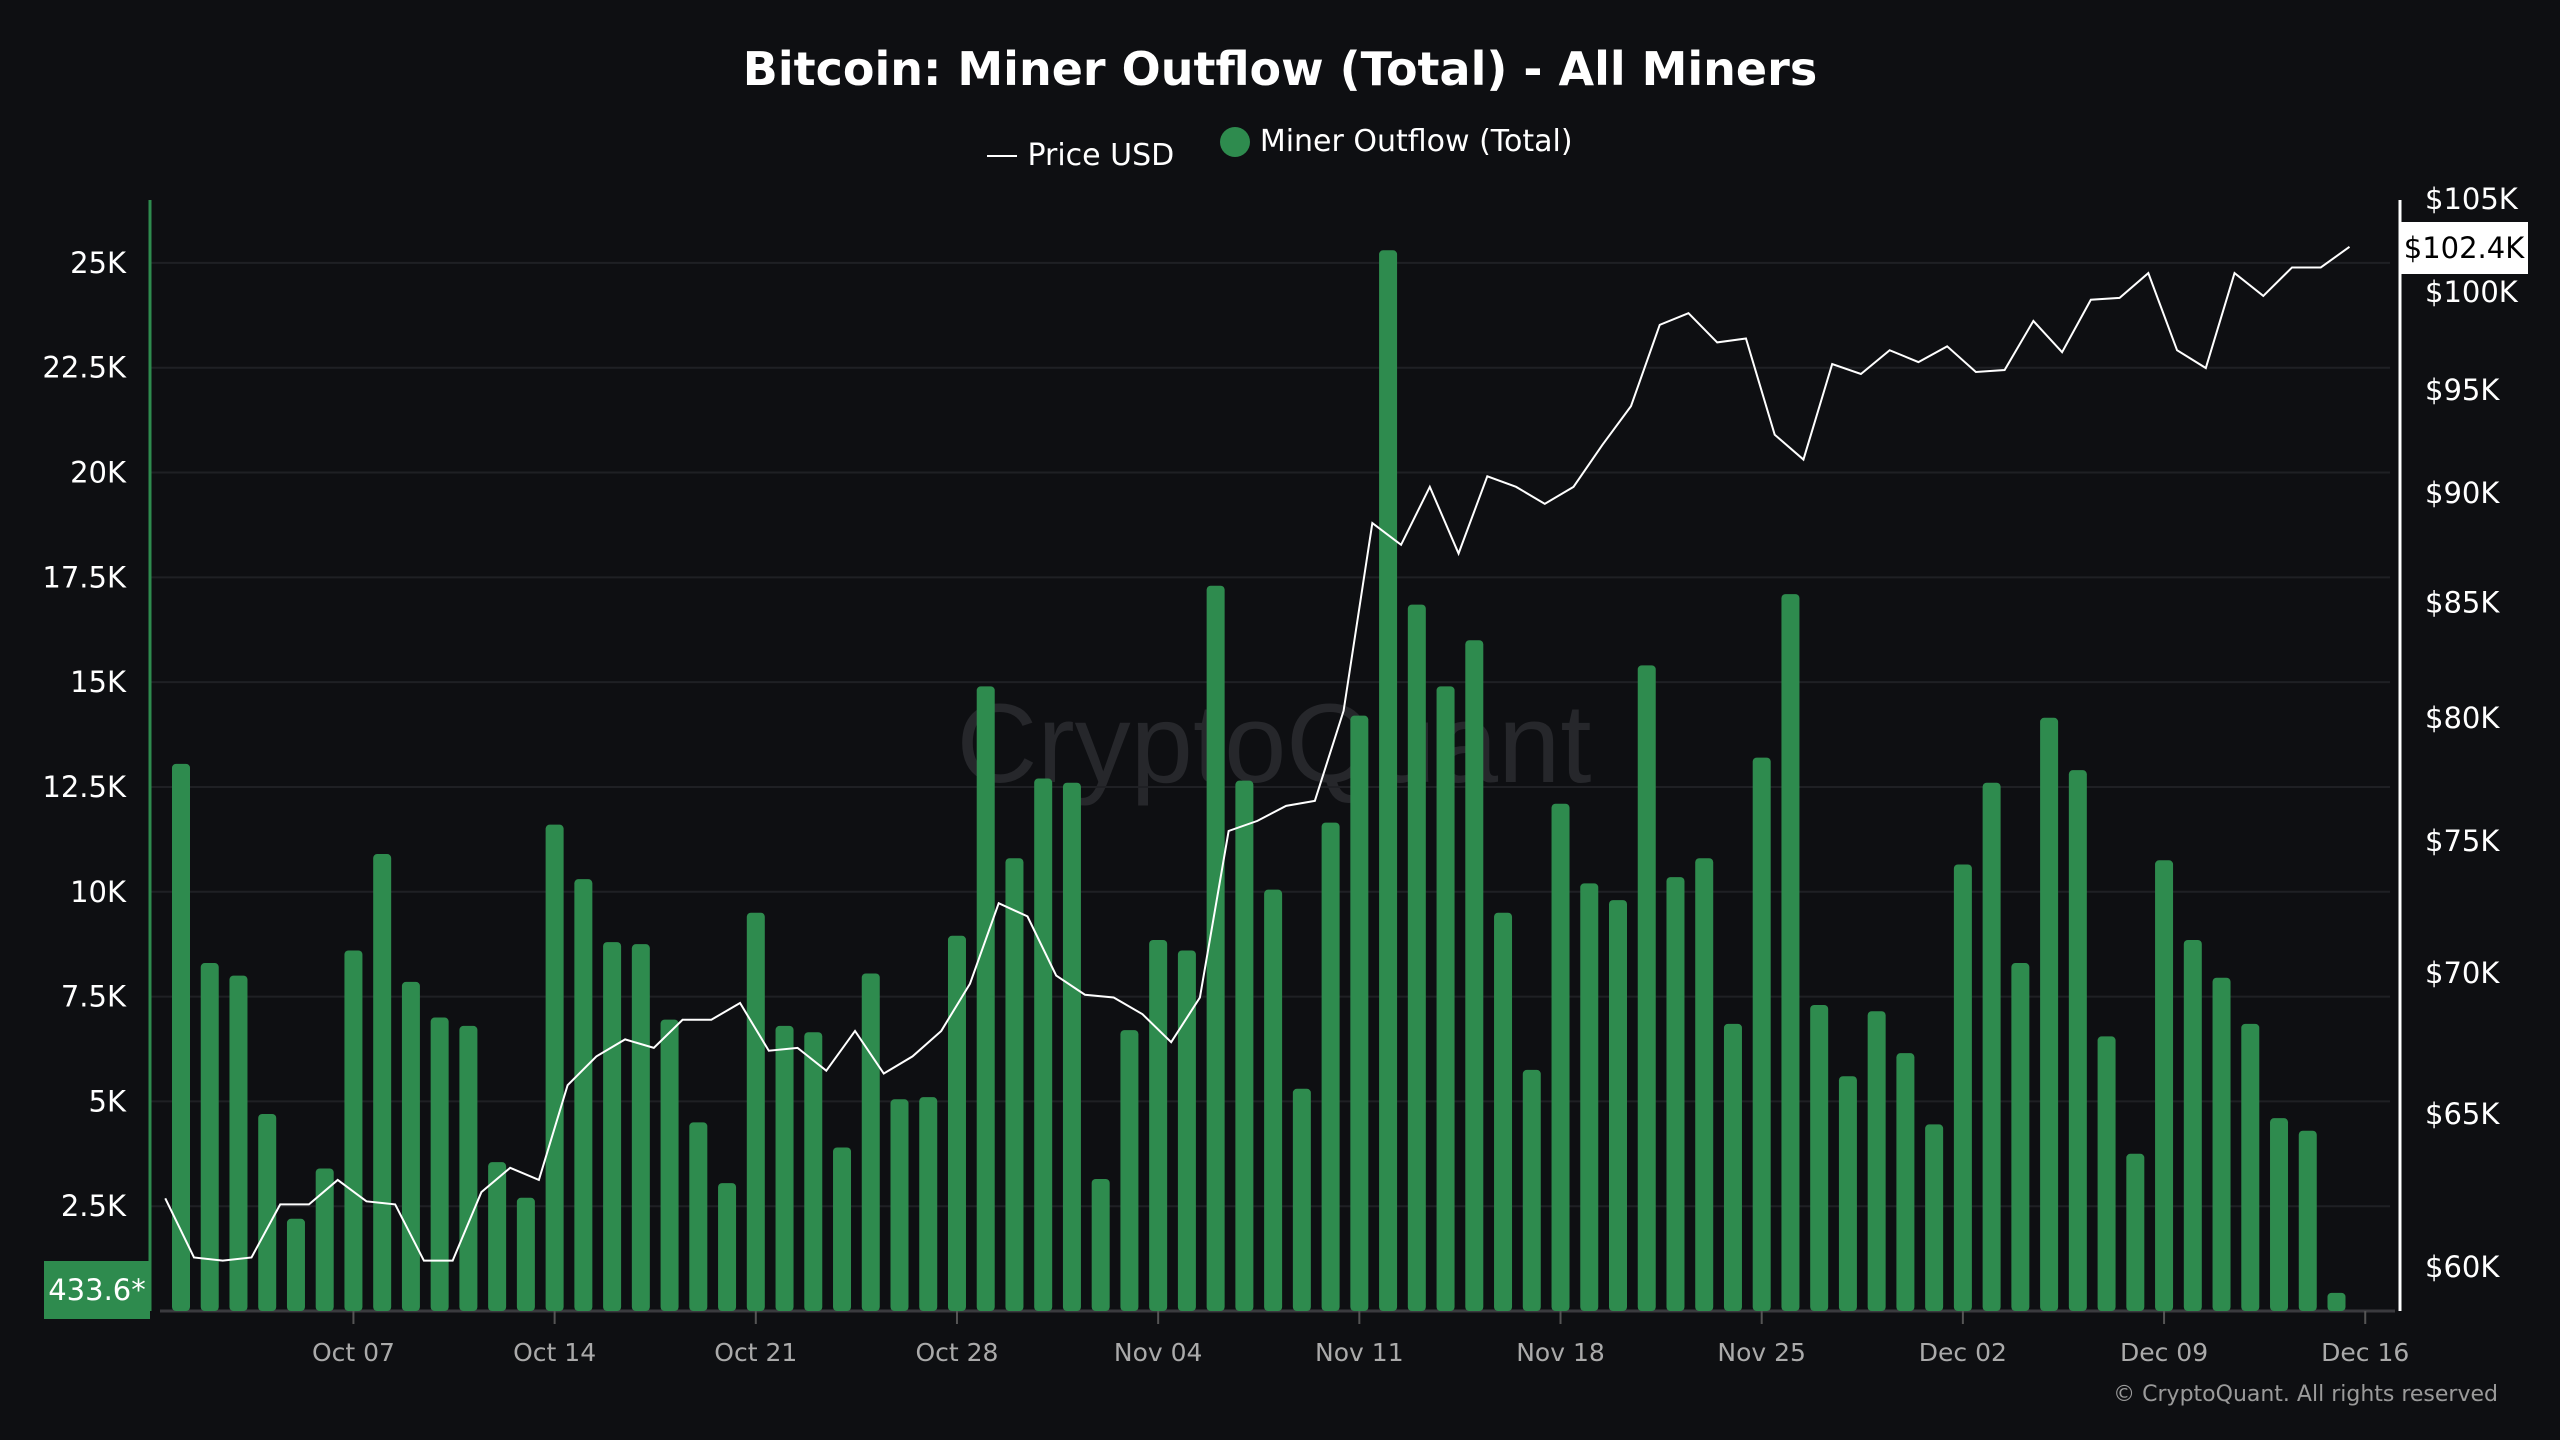 The width and height of the screenshot is (2560, 1440). Describe the element at coordinates (2462, 841) in the screenshot. I see `right-tick-label: $75K` at that location.